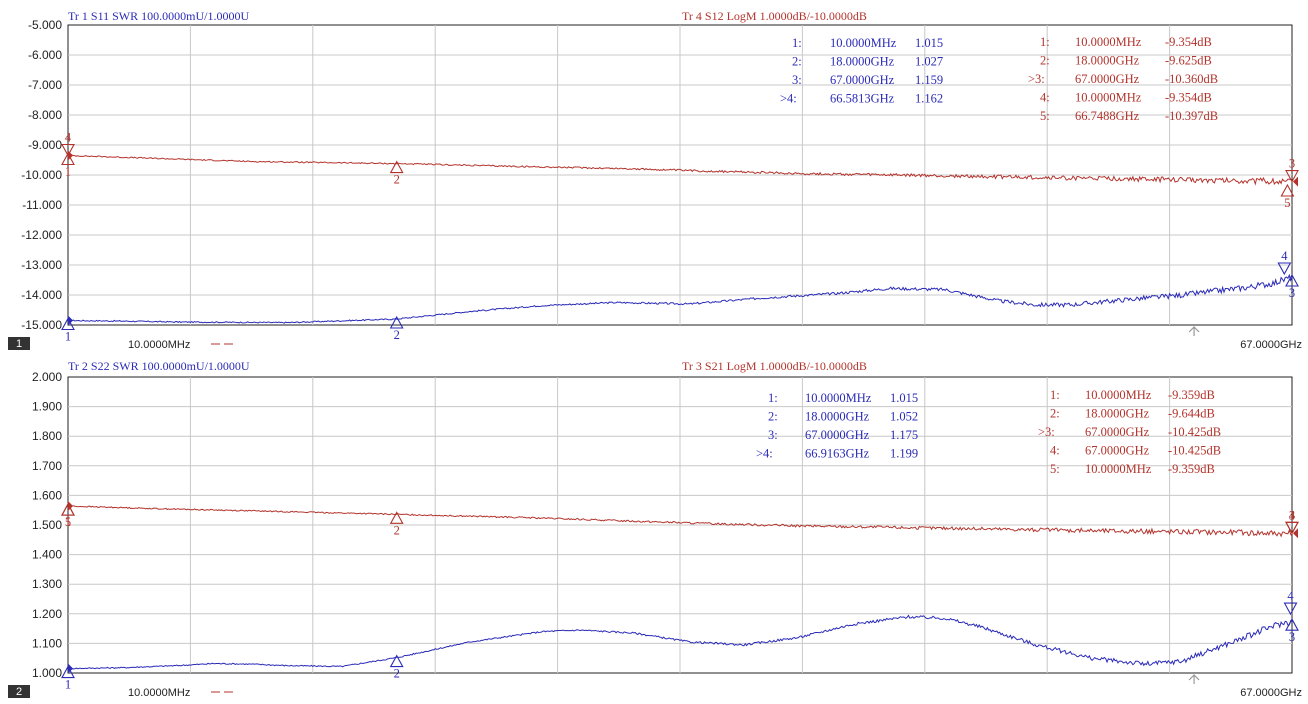  Describe the element at coordinates (655, 344) in the screenshot. I see `channel-1-footer: 1 10.0000MHz 67.0000GHz` at that location.